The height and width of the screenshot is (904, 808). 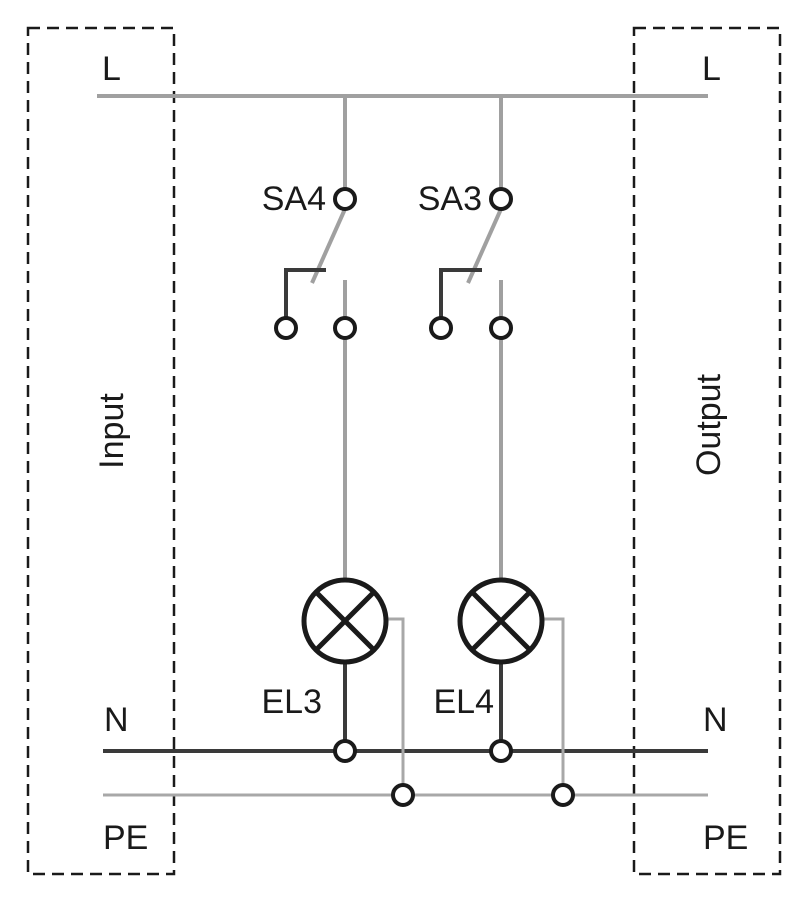 I want to click on lamp-el4, so click(x=501, y=621).